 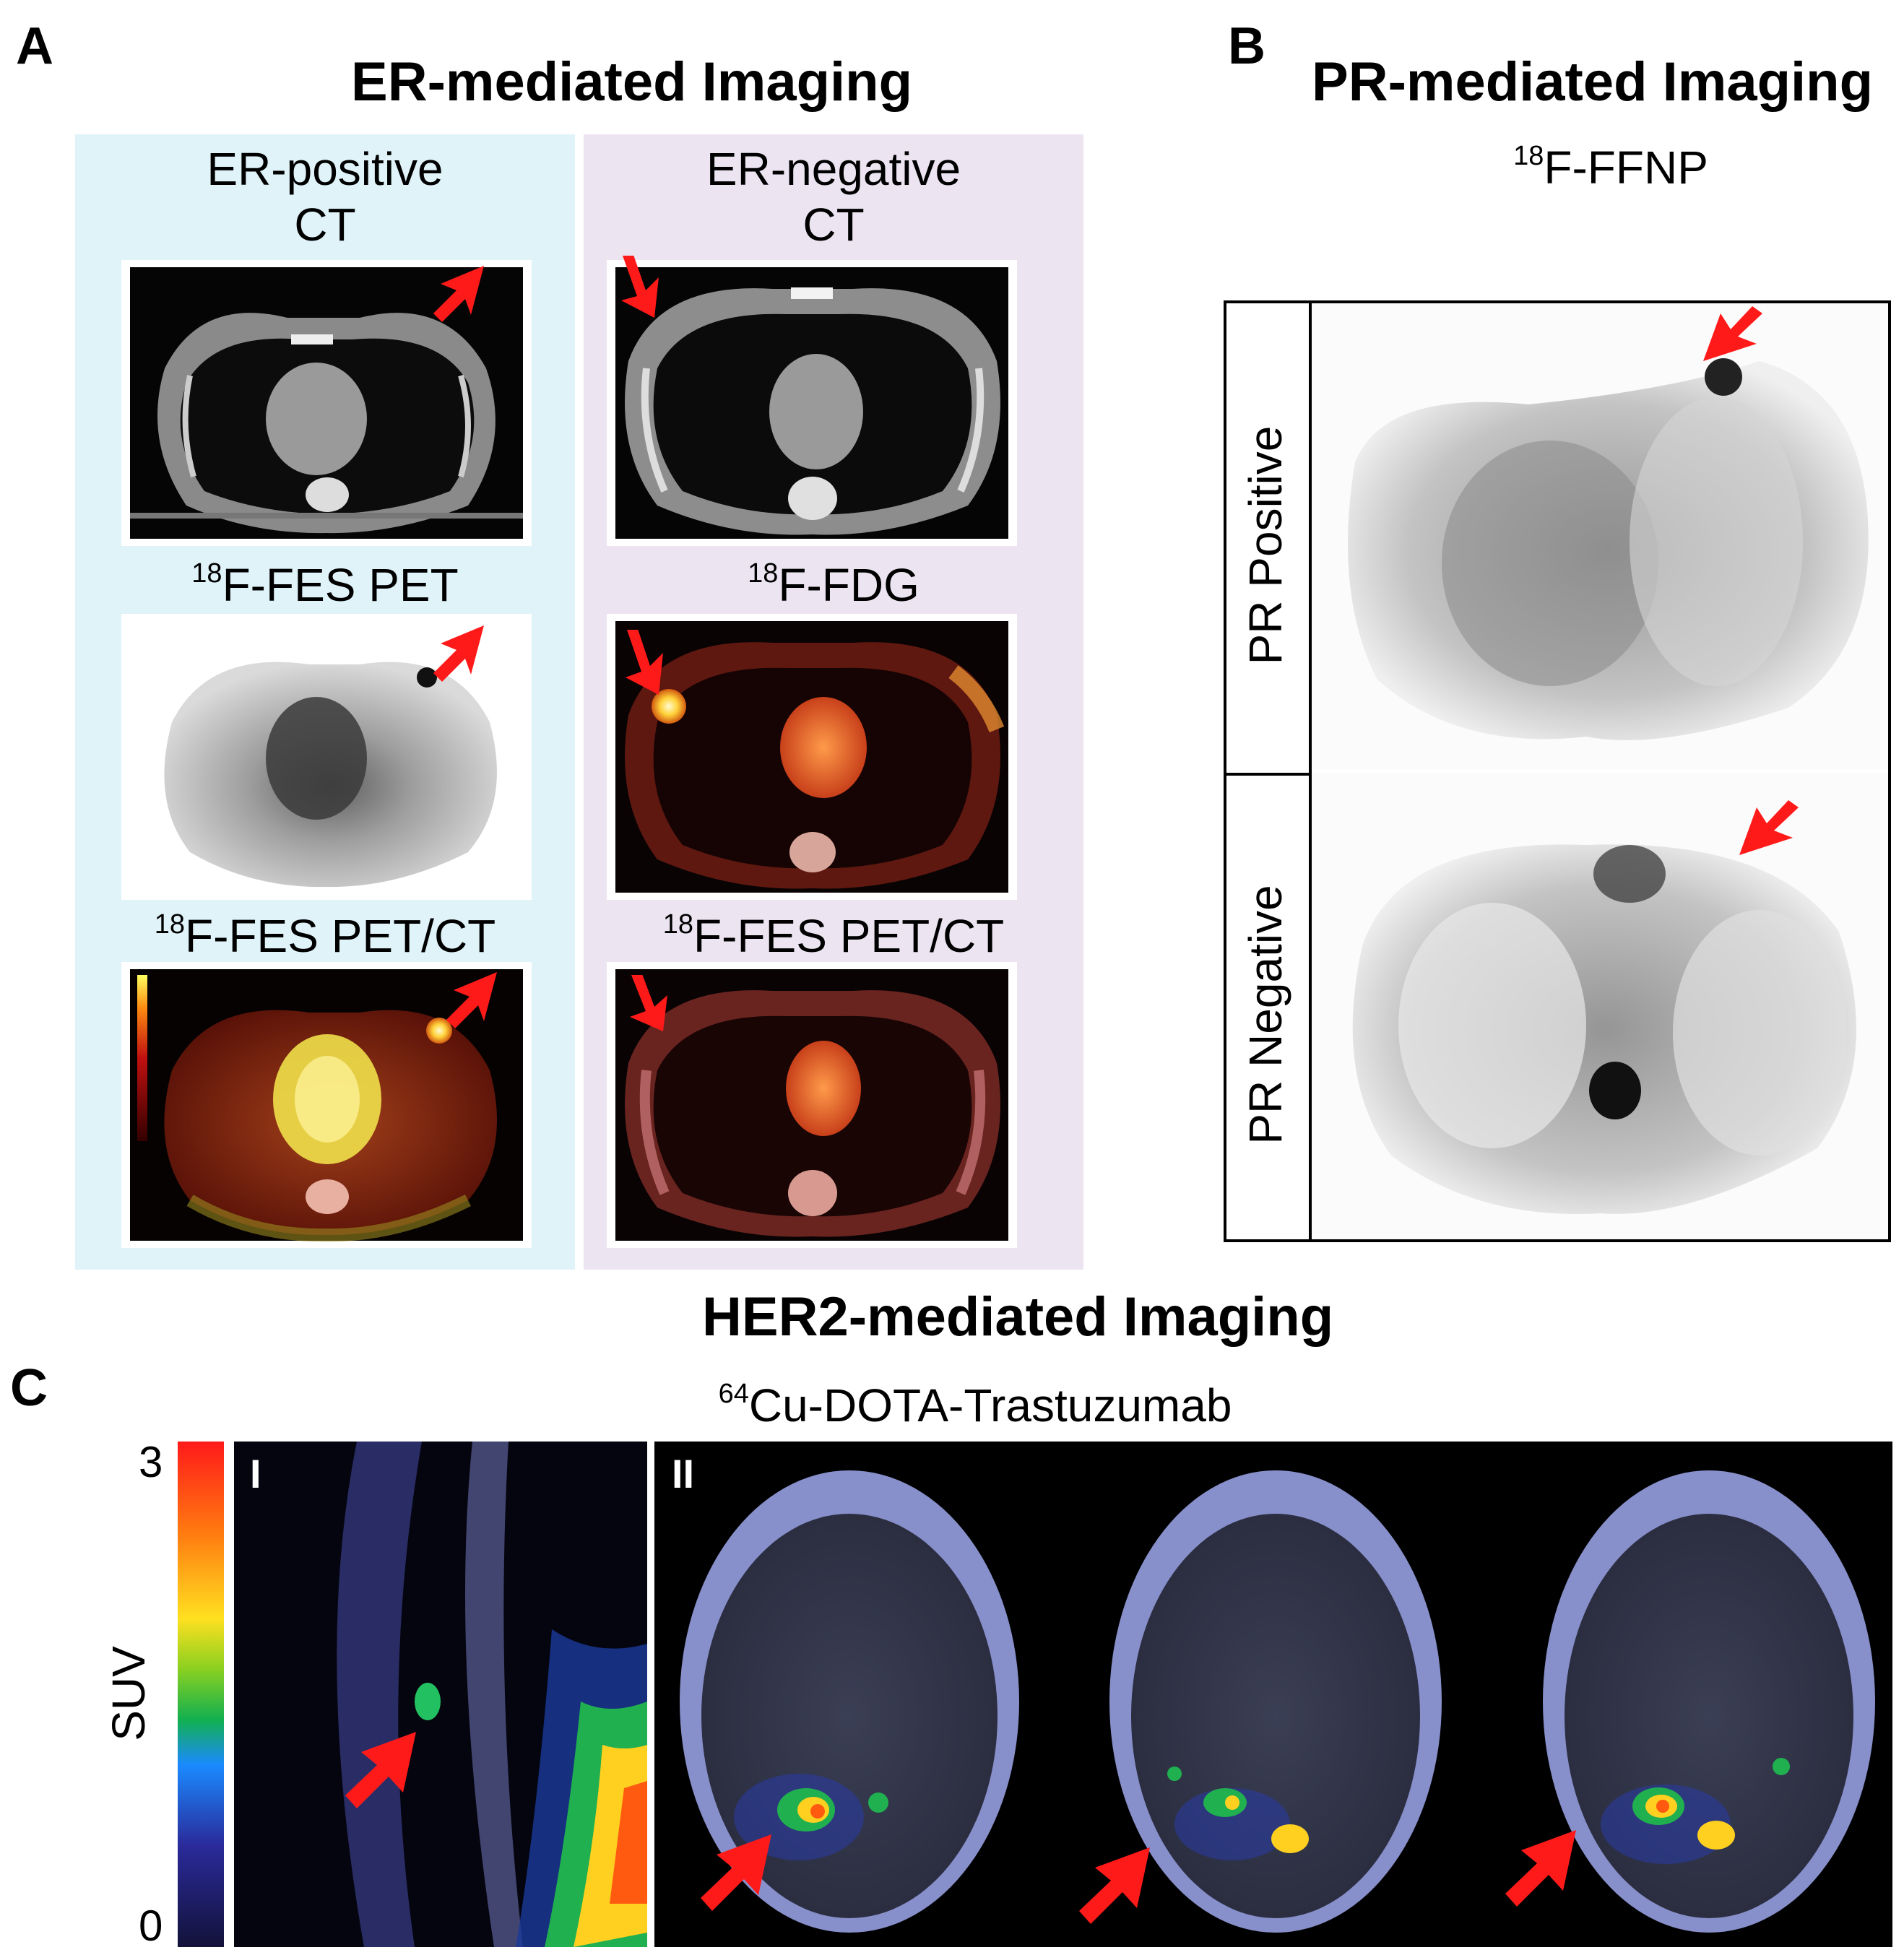 I want to click on fdg-caption: 18F-FDG, so click(x=833, y=585).